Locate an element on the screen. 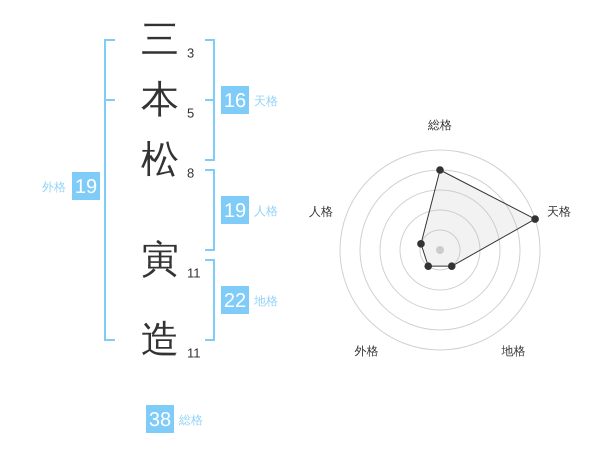  data-label: 22 is located at coordinates (235, 301).